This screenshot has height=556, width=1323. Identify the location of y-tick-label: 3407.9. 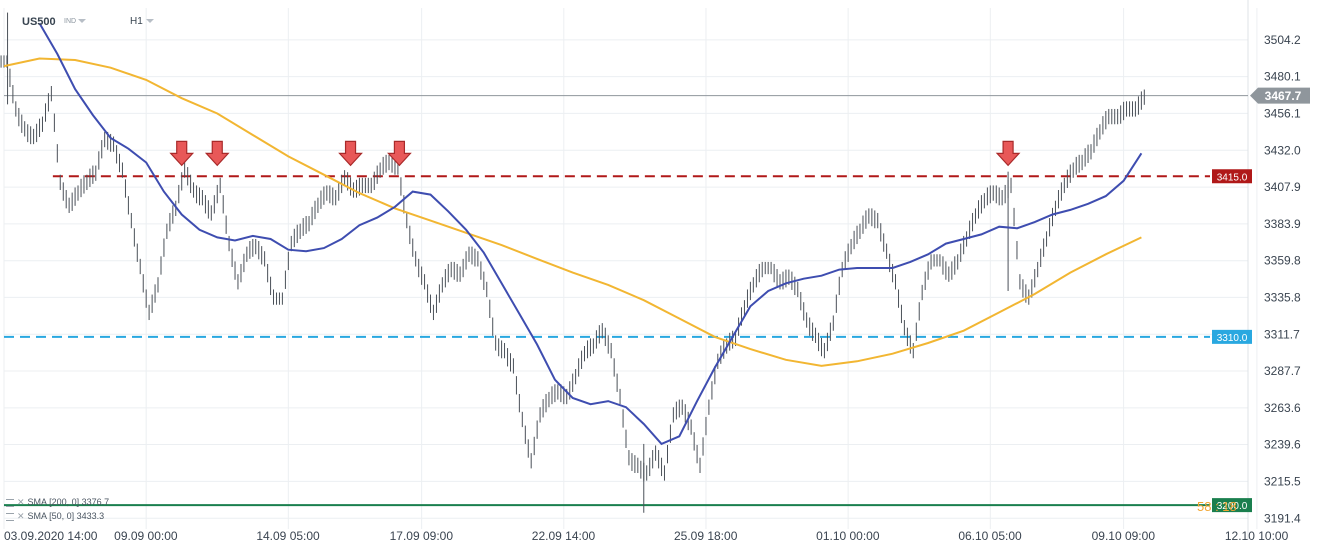
(1282, 187).